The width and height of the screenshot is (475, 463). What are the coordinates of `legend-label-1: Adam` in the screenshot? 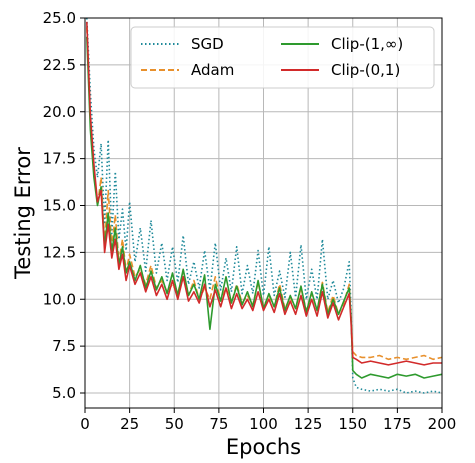 It's located at (212, 70).